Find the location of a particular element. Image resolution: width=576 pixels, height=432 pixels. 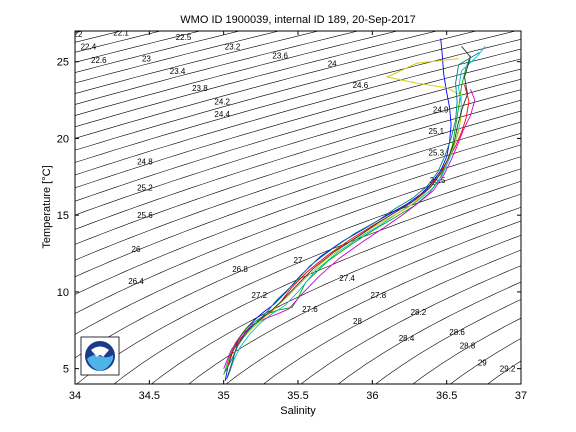

contour-label: 24.2 is located at coordinates (222, 102).